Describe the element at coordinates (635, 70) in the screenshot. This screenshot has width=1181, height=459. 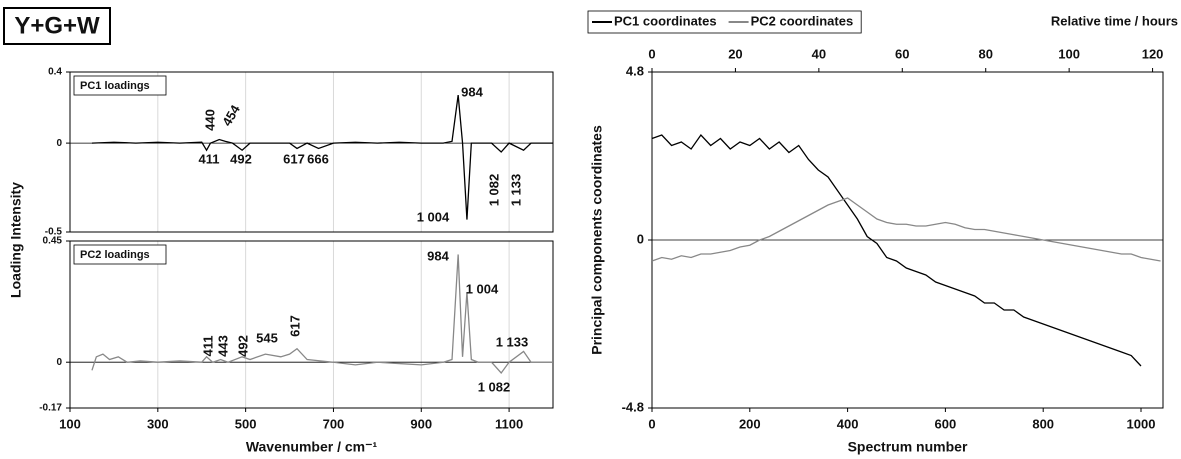
I see `y-tick-label: 4.8` at that location.